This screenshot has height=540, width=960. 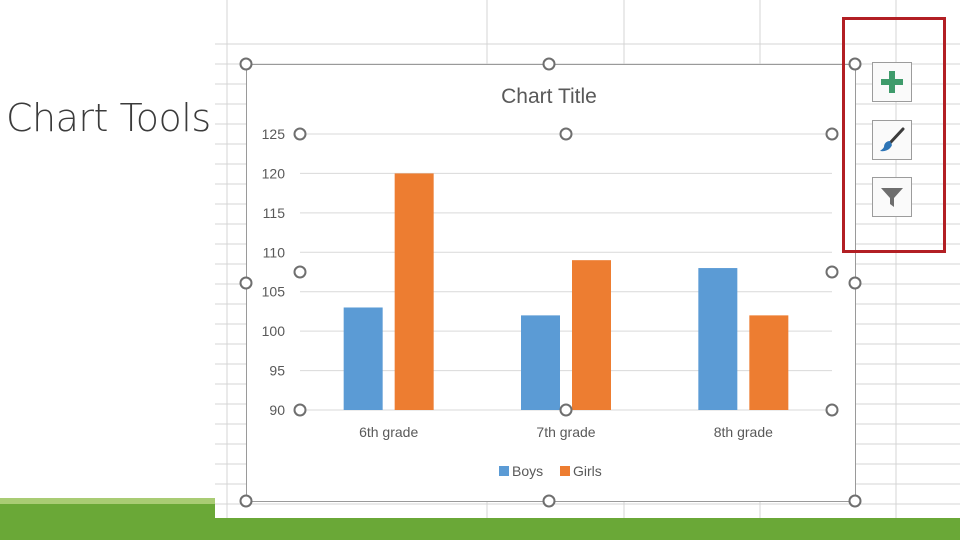 I want to click on bottom-accent-bar, so click(x=107, y=501).